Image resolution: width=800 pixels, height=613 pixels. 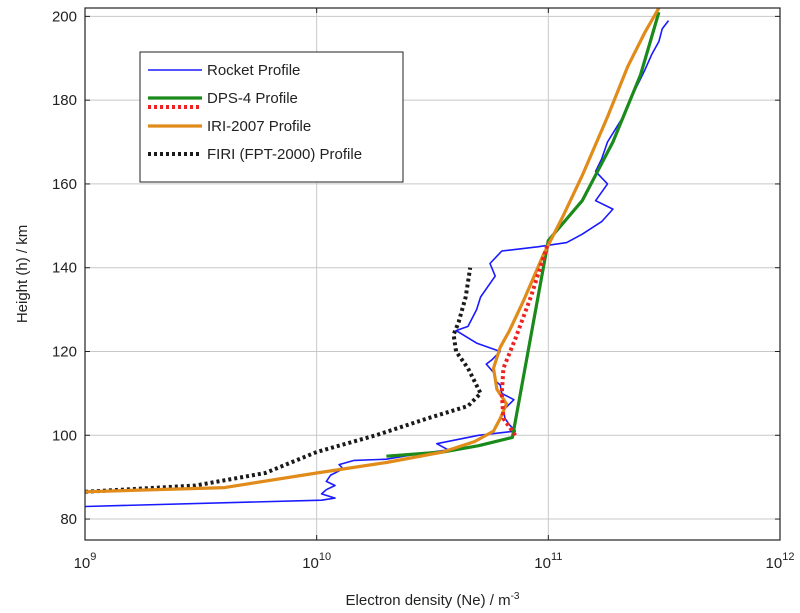 What do you see at coordinates (253, 70) in the screenshot?
I see `legend-label: Rocket Profile` at bounding box center [253, 70].